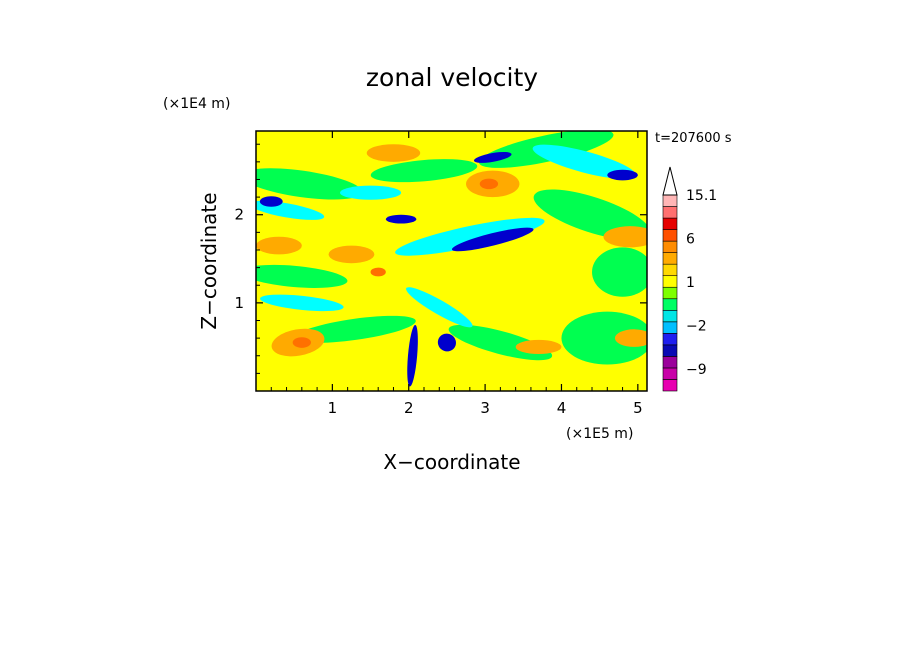 The image size is (904, 654). Describe the element at coordinates (485, 408) in the screenshot. I see `x-tick-label: 3` at that location.